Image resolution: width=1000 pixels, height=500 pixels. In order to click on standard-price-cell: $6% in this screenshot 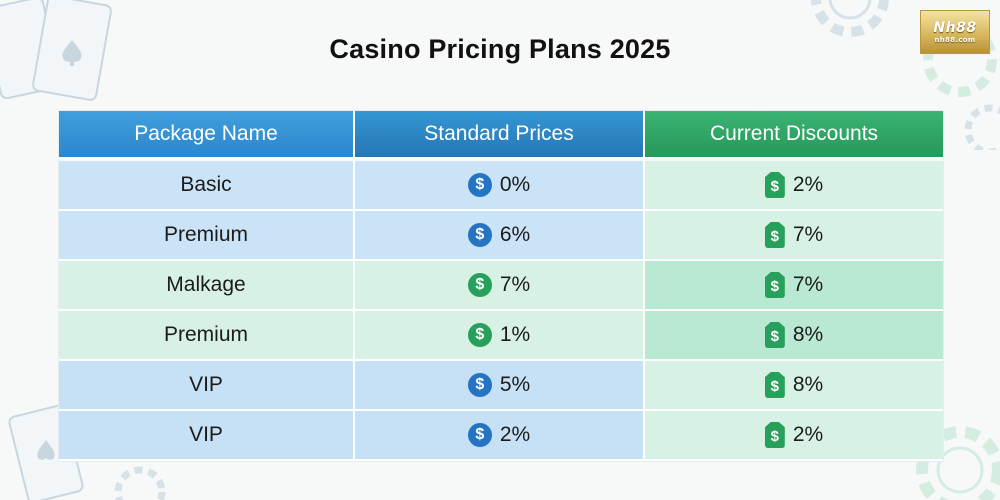, I will do `click(500, 236)`.